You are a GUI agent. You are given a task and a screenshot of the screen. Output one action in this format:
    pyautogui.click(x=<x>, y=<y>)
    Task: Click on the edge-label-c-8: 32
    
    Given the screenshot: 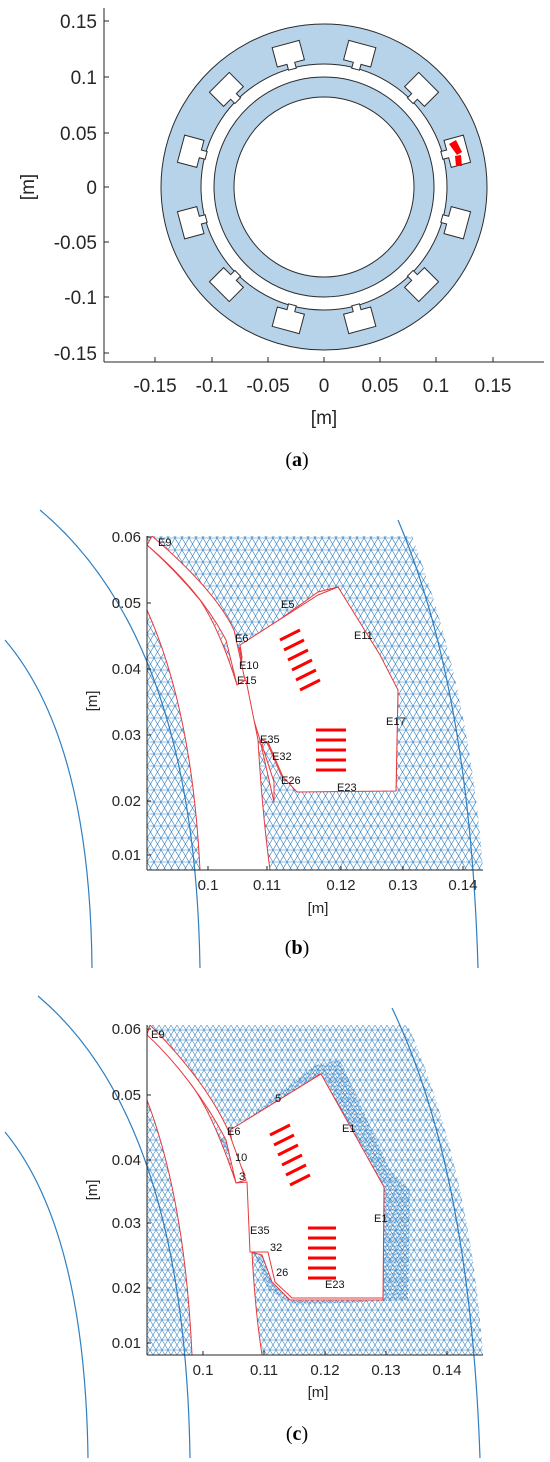 What is the action you would take?
    pyautogui.click(x=276, y=1248)
    